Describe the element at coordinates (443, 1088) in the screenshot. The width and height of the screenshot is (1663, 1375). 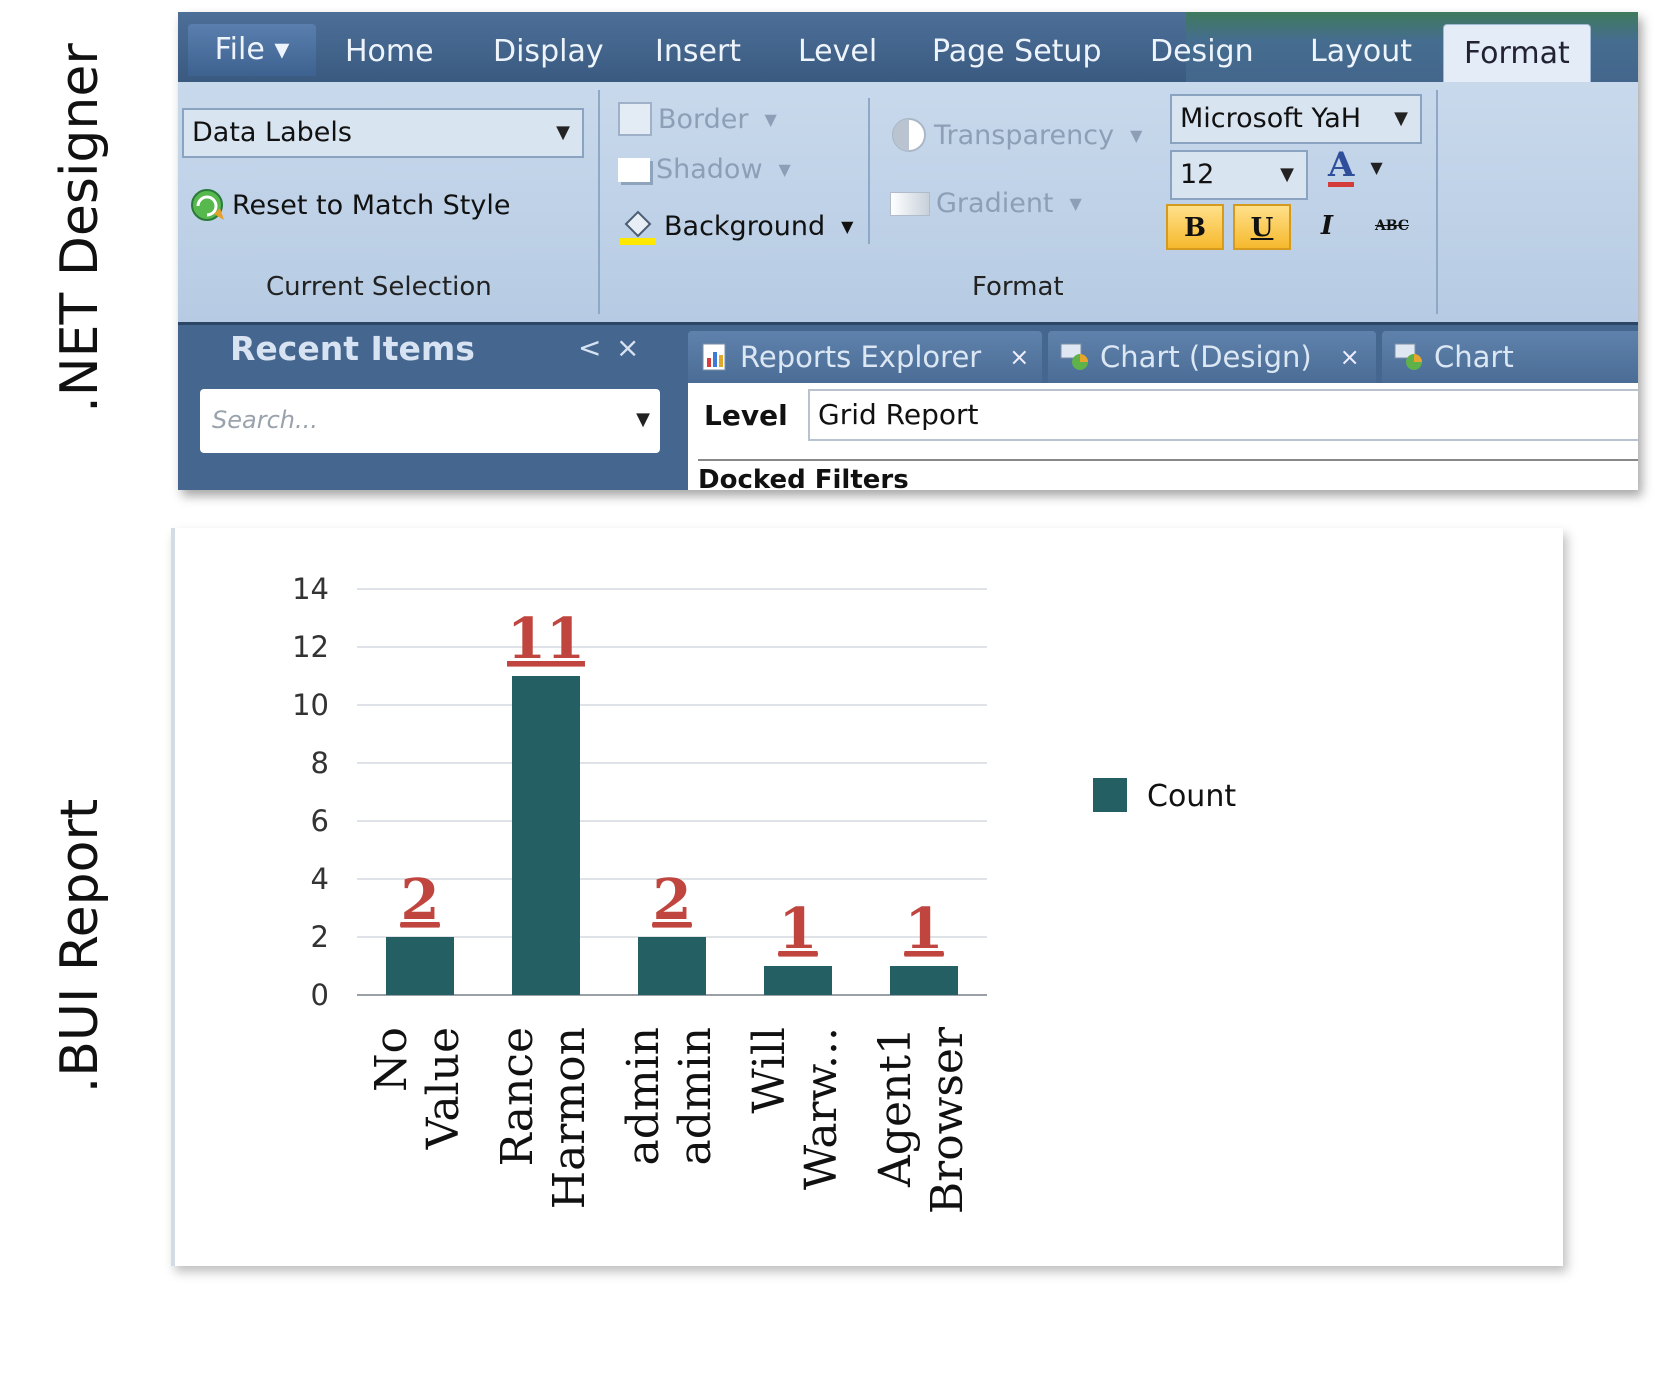
I see `x-tick-label: Value` at that location.